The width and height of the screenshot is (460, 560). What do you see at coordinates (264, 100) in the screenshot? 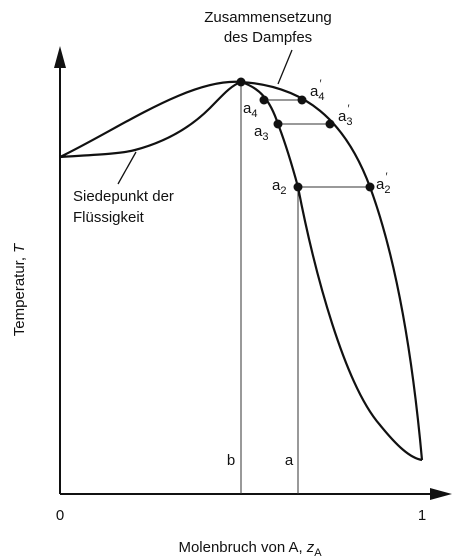
I see `point-dot-a4` at bounding box center [264, 100].